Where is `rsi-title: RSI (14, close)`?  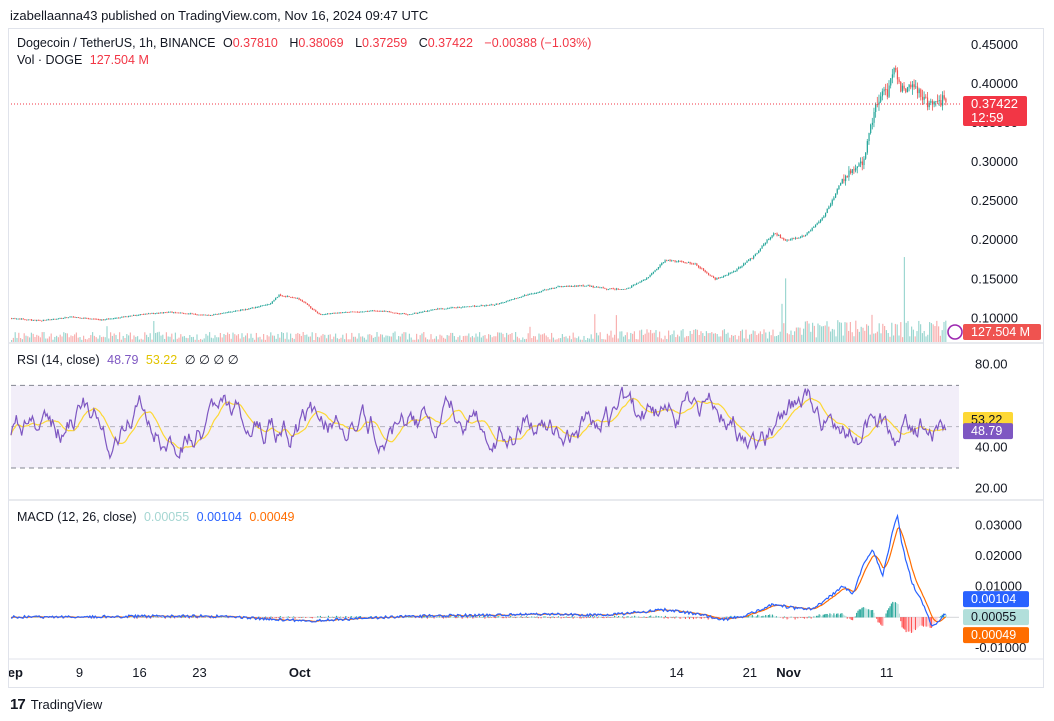 rsi-title: RSI (14, close) is located at coordinates (58, 360).